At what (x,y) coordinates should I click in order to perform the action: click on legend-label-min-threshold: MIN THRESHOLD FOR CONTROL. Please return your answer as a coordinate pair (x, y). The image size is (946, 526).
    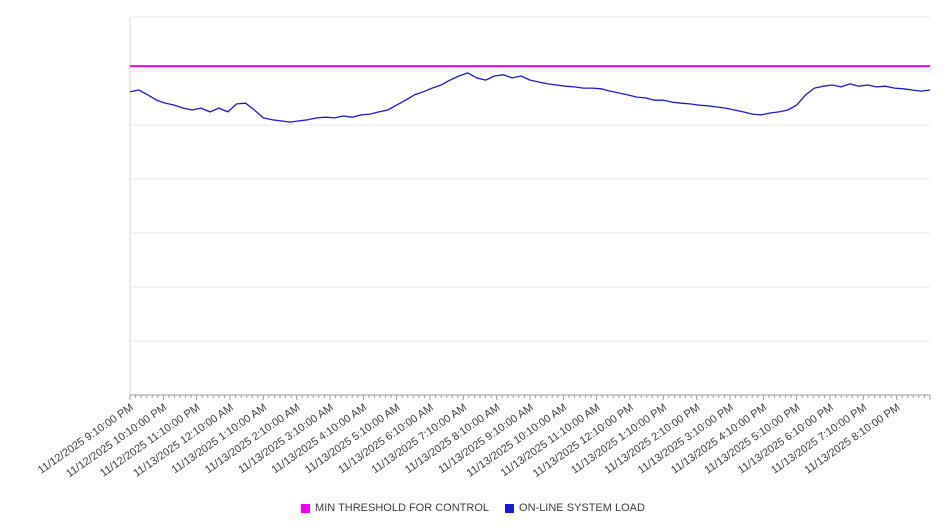
    Looking at the image, I should click on (402, 508).